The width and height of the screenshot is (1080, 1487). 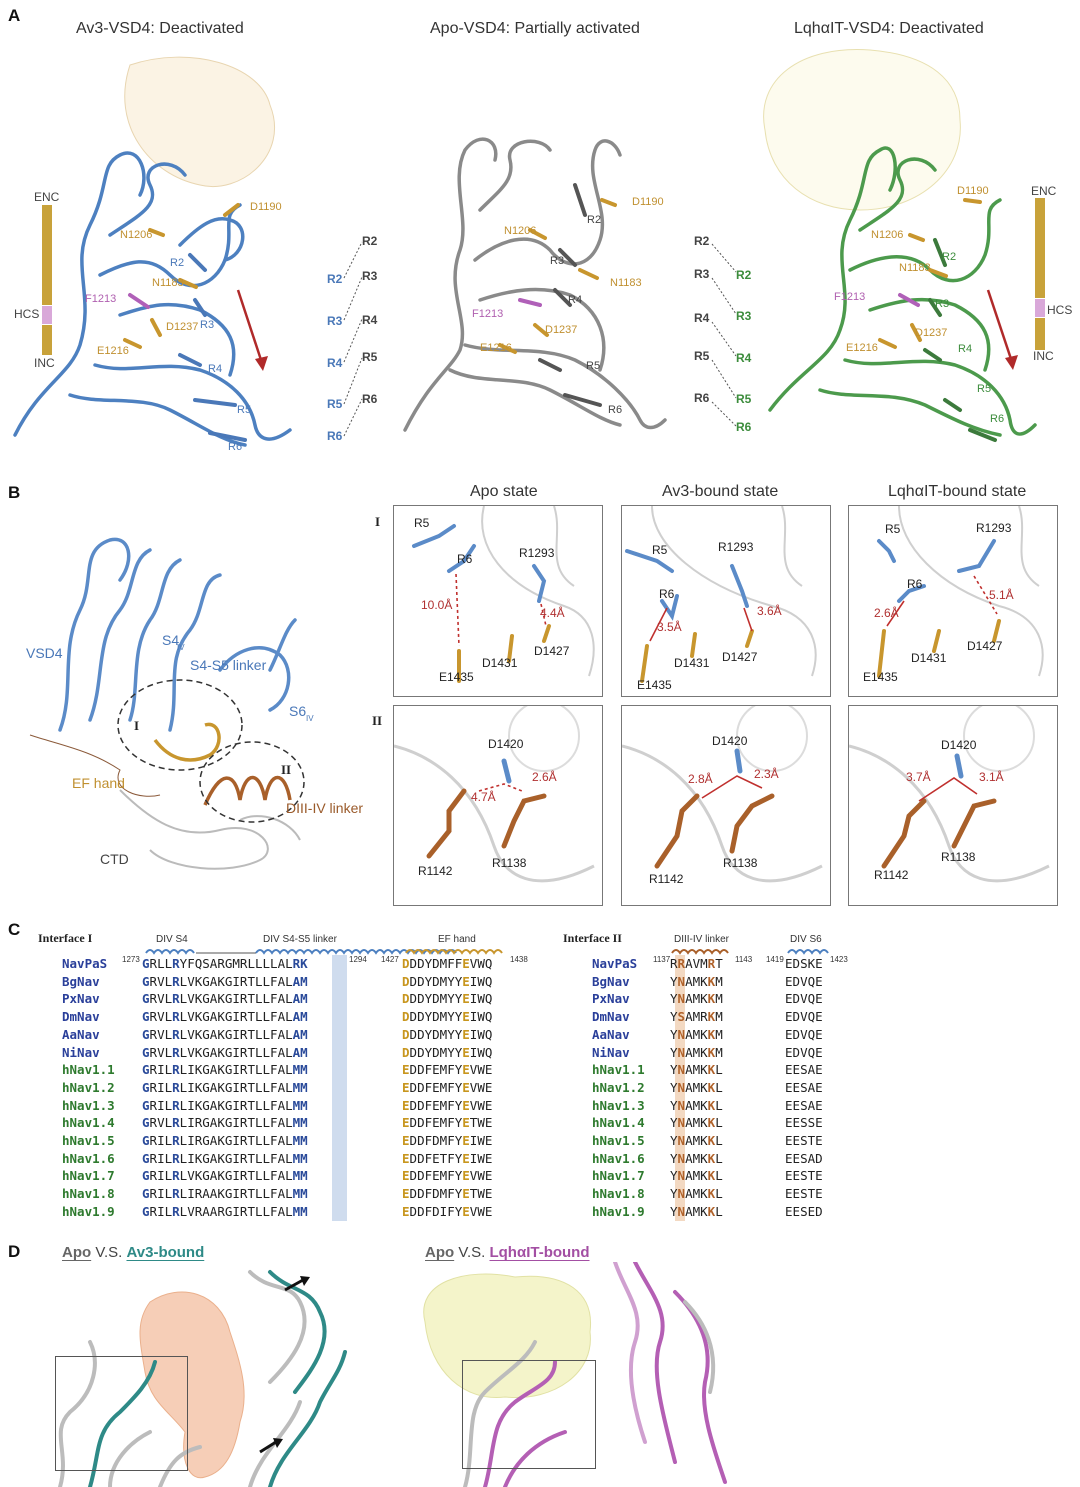 What do you see at coordinates (593, 366) in the screenshot?
I see `res-r5-mid: R5` at bounding box center [593, 366].